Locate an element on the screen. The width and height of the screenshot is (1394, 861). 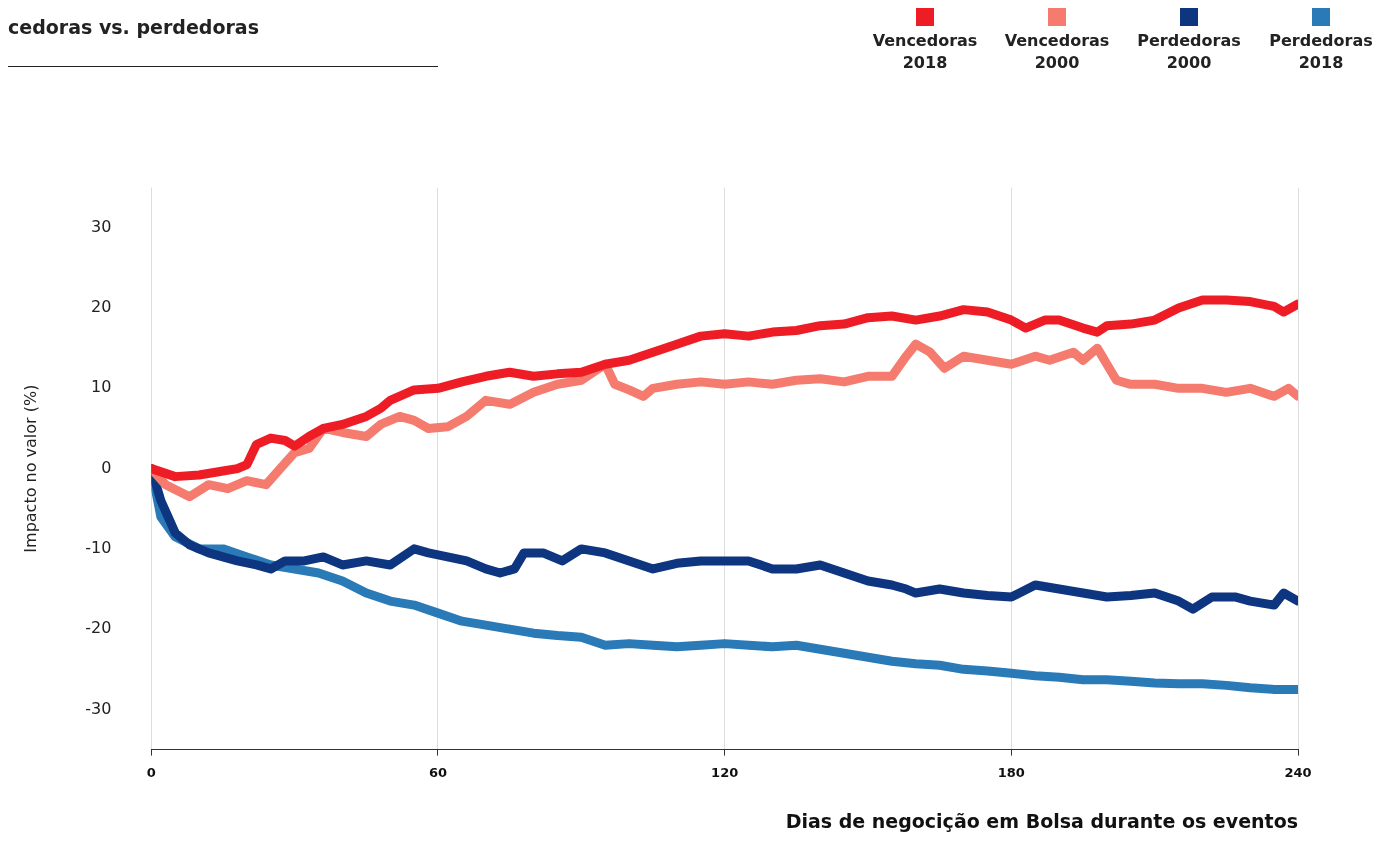
x-tick-label: 120 is located at coordinates (725, 772).